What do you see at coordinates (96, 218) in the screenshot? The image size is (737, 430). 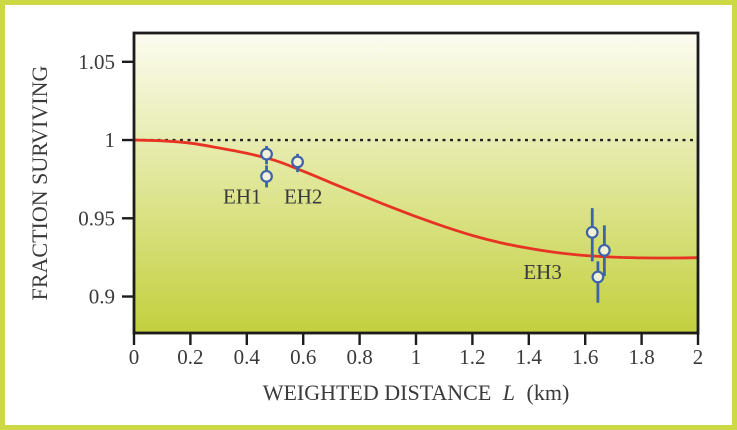 I see `y-tick-label: 0.95` at bounding box center [96, 218].